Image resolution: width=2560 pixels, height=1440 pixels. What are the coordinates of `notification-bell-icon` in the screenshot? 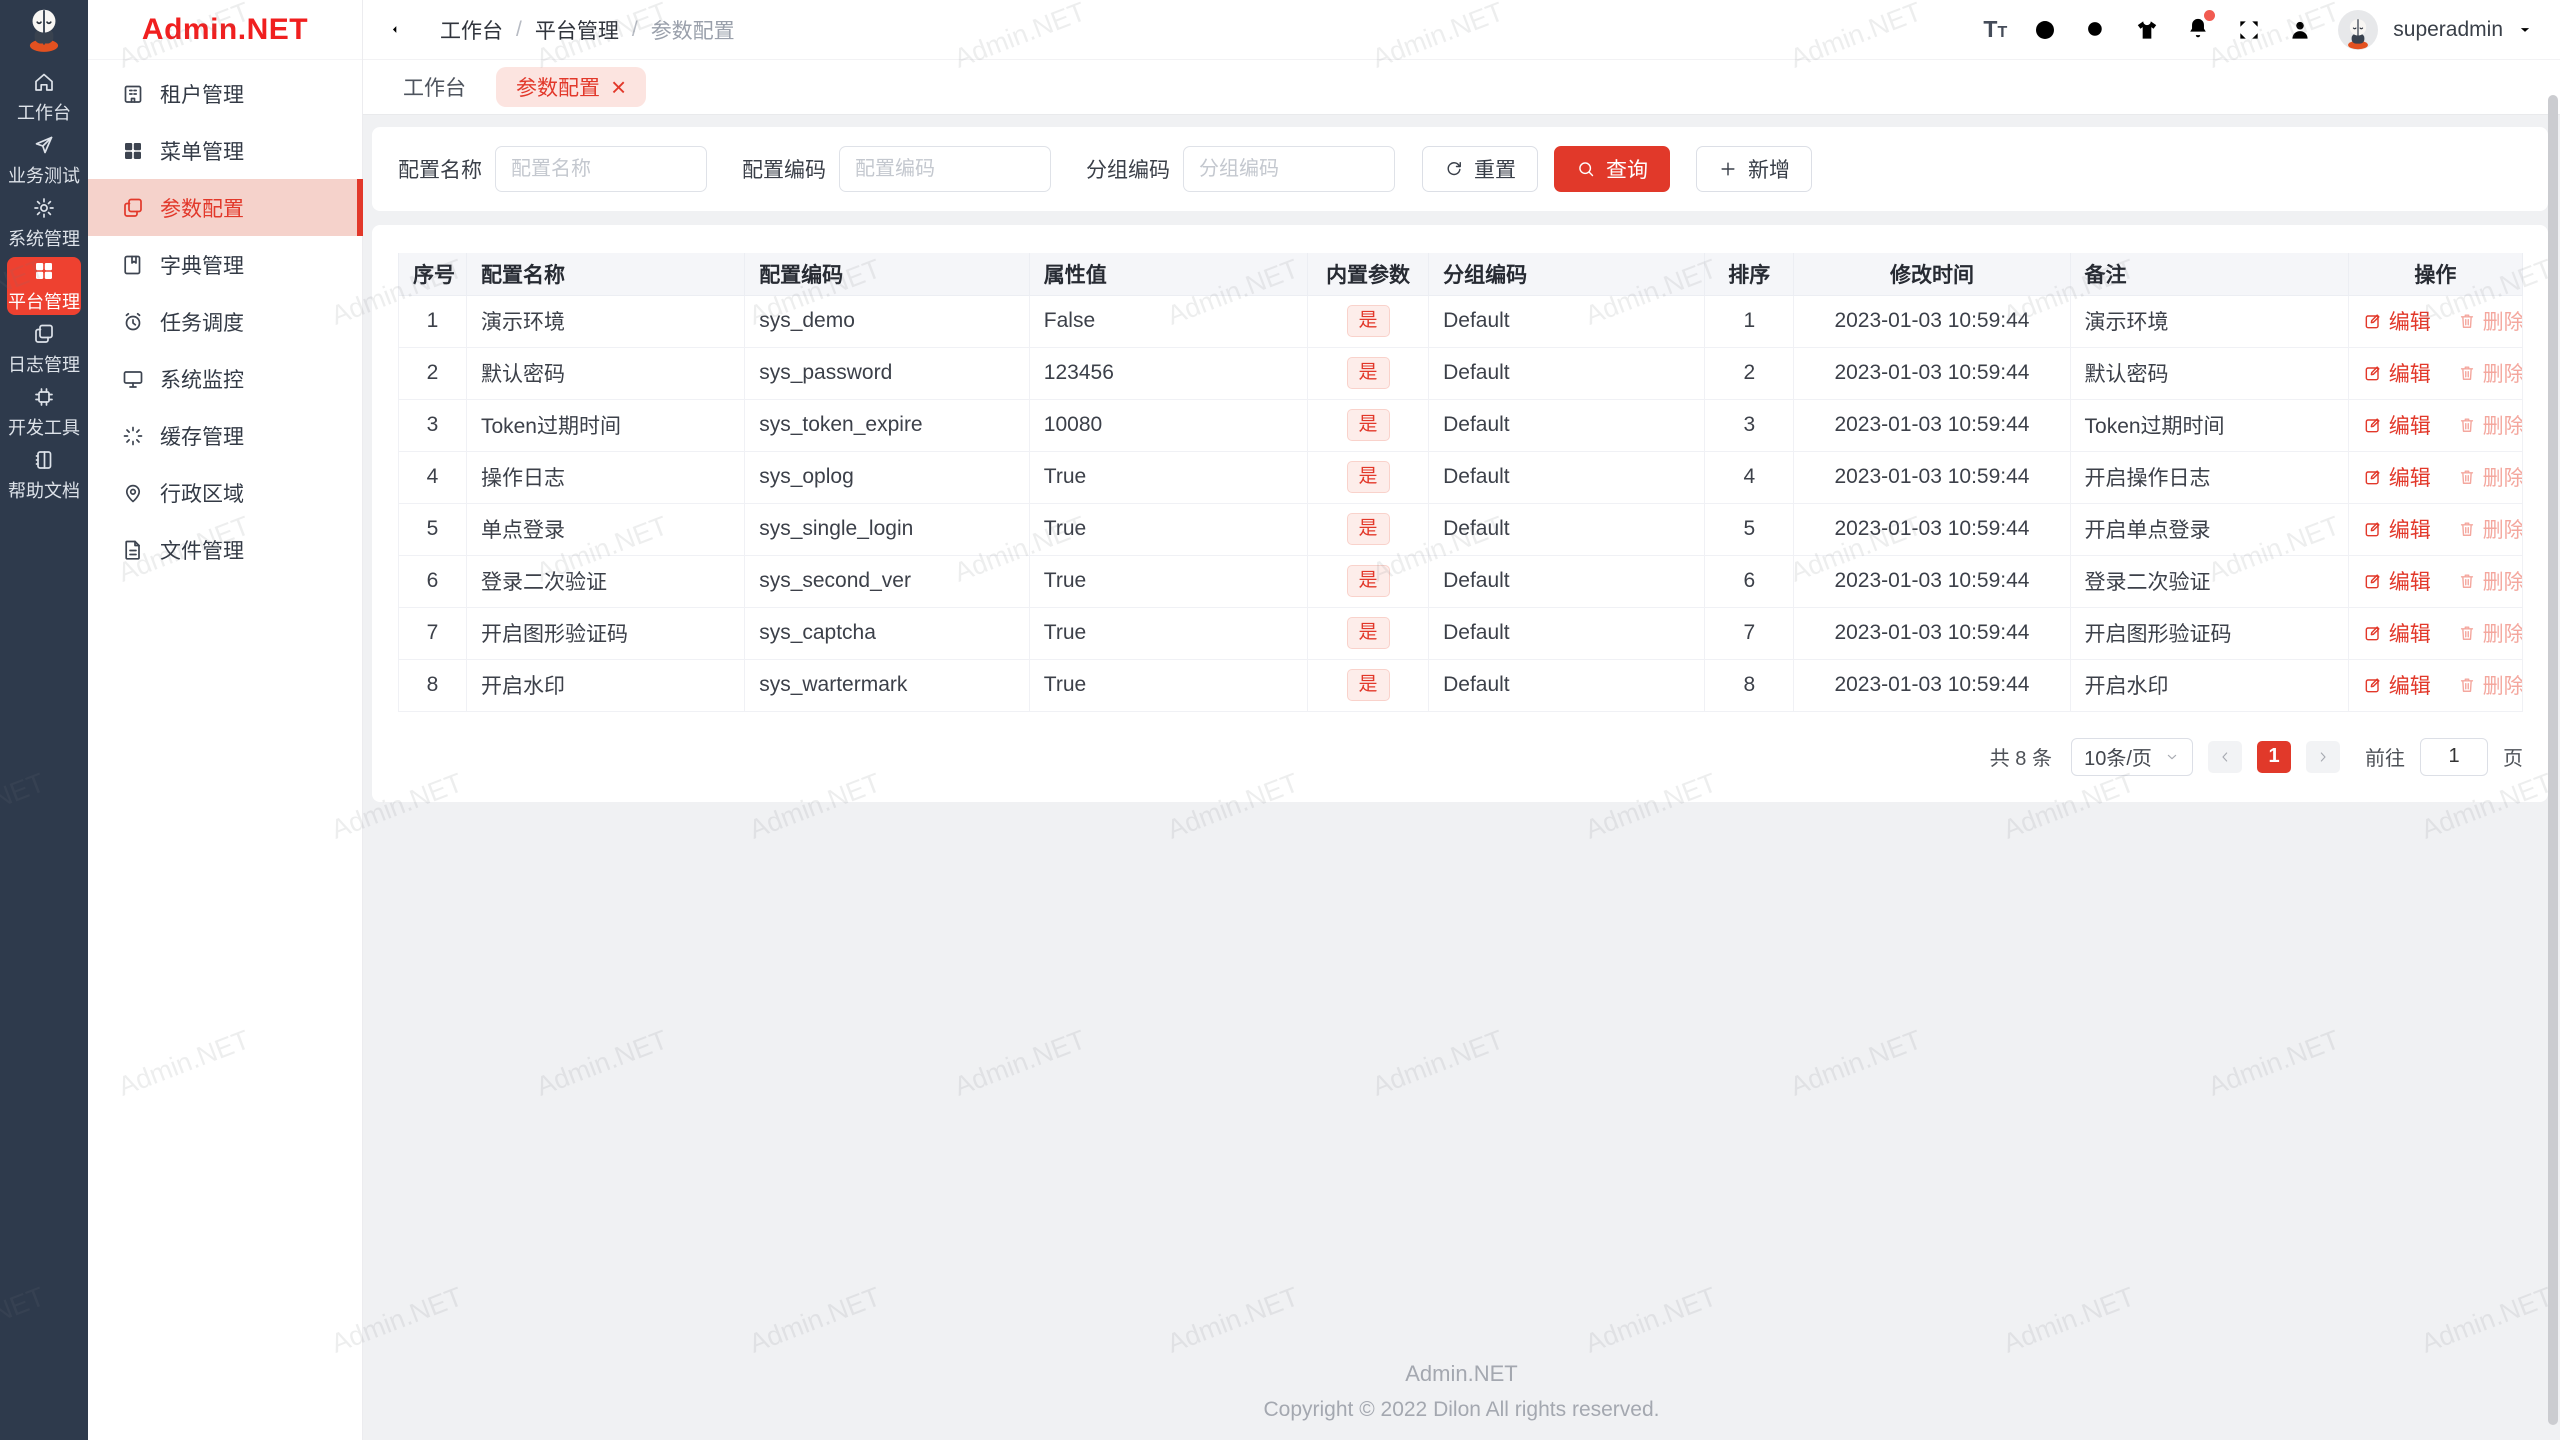 It's located at (2200, 27).